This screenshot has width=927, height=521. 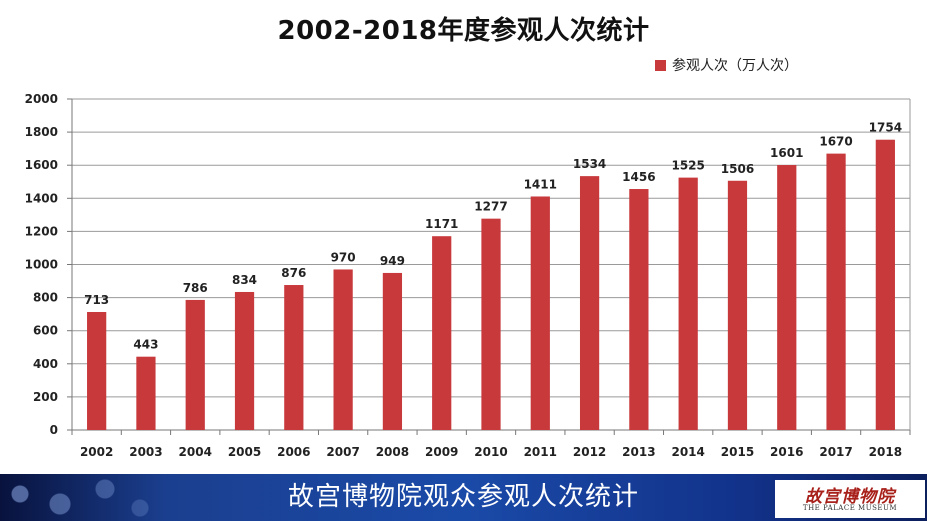 I want to click on y-tick-label: 1800, so click(x=41, y=132).